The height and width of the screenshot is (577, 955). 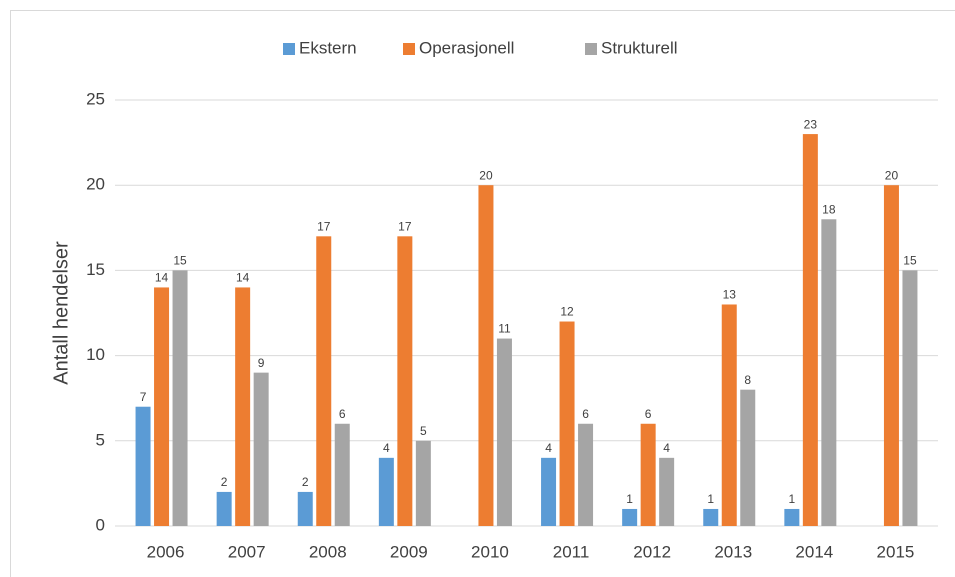 I want to click on data-label: 23, so click(x=811, y=124).